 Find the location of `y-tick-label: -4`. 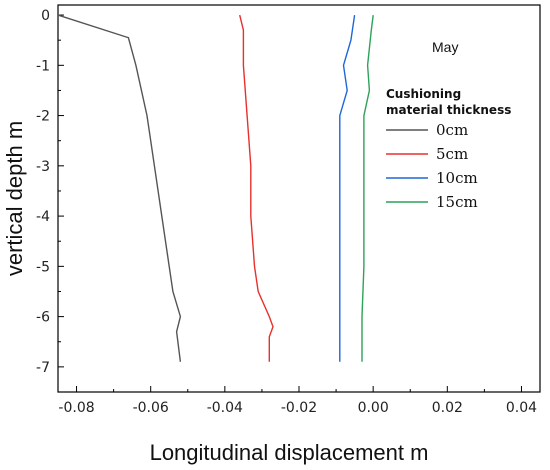

y-tick-label: -4 is located at coordinates (43, 217).